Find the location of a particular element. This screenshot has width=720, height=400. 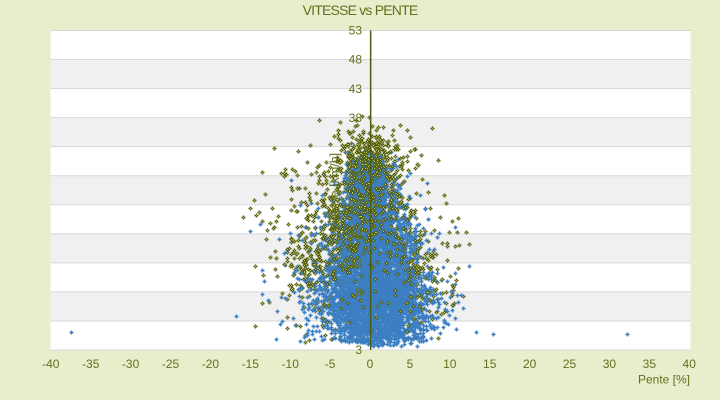

svg-text: 20 is located at coordinates (530, 364).